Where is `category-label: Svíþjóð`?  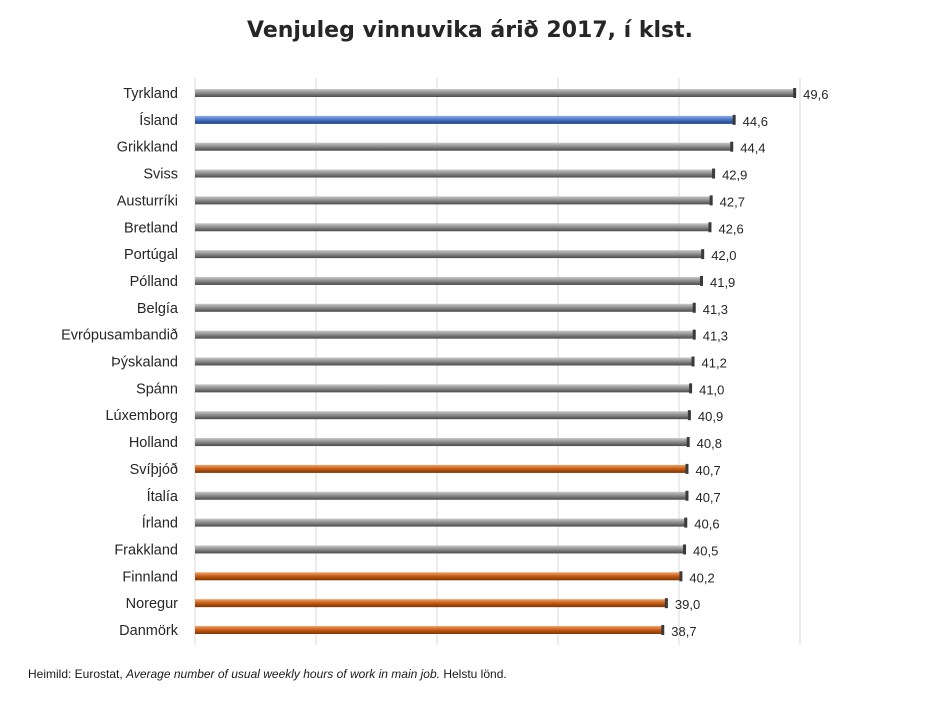
category-label: Svíþjóð is located at coordinates (154, 470).